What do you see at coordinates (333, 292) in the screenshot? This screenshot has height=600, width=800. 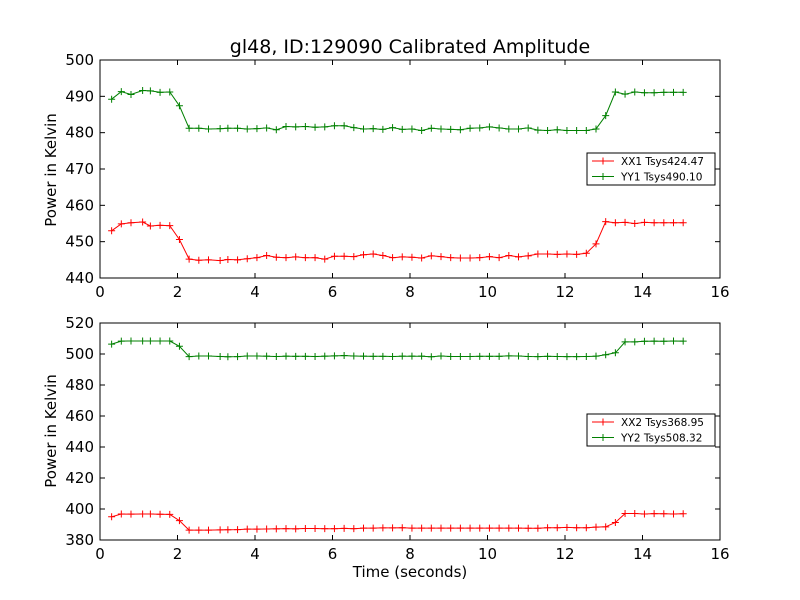 I see `x-tick-label: 6` at bounding box center [333, 292].